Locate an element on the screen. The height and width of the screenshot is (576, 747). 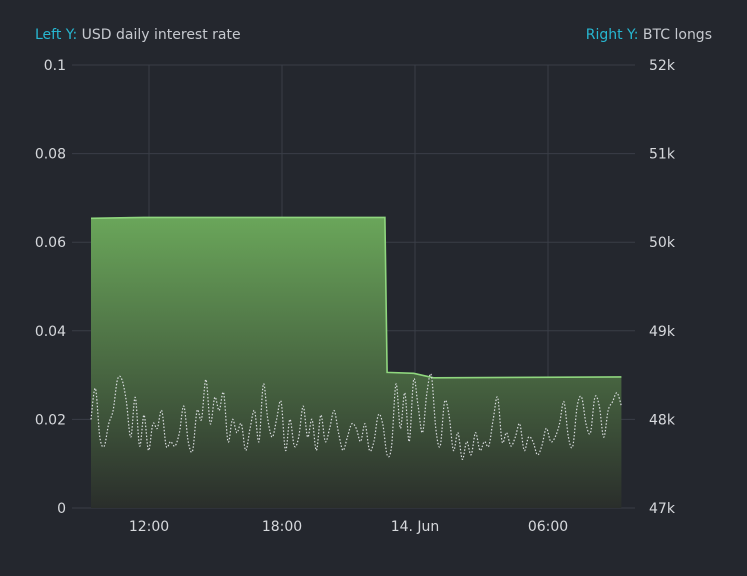
right-tick-label: 50k is located at coordinates (662, 243).